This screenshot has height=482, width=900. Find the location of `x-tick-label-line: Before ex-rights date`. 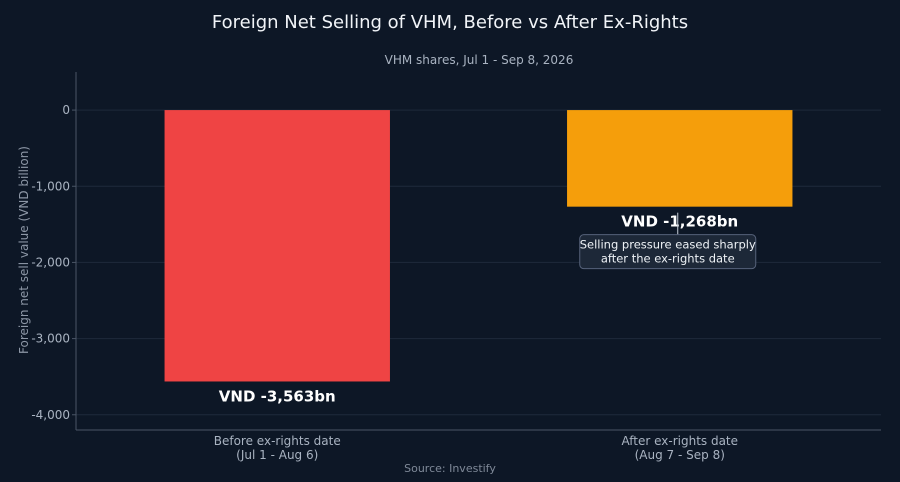

x-tick-label-line: Before ex-rights date is located at coordinates (277, 441).